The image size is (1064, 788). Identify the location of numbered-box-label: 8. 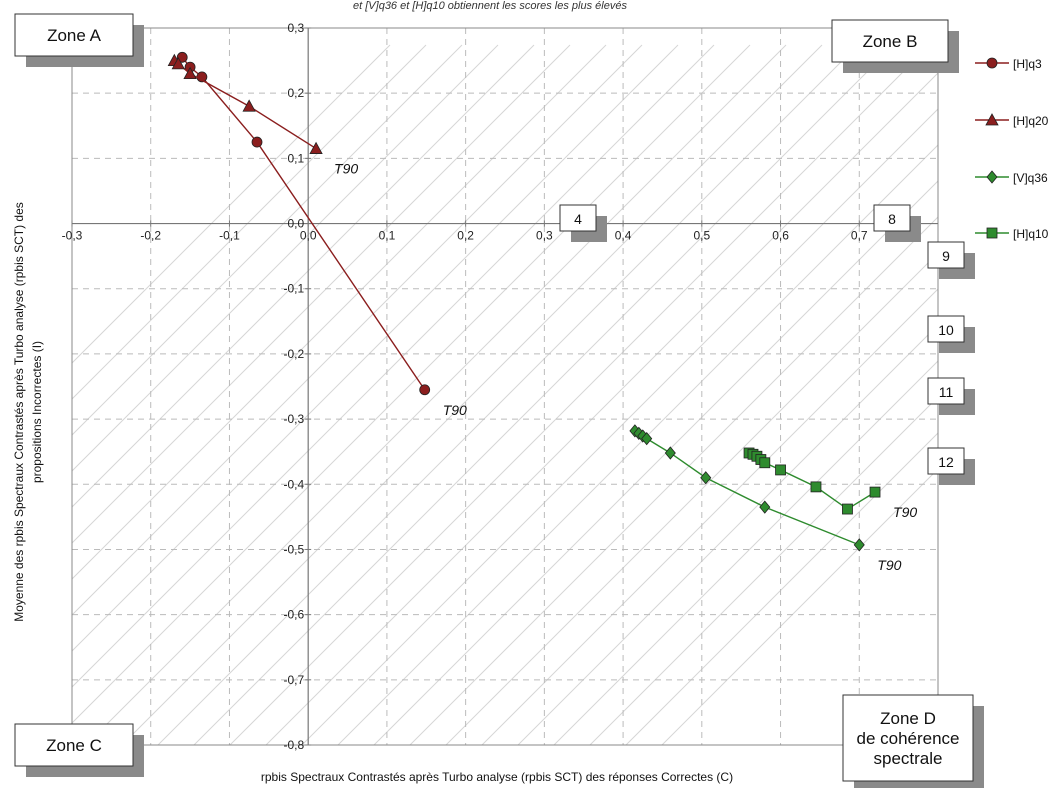
(892, 219).